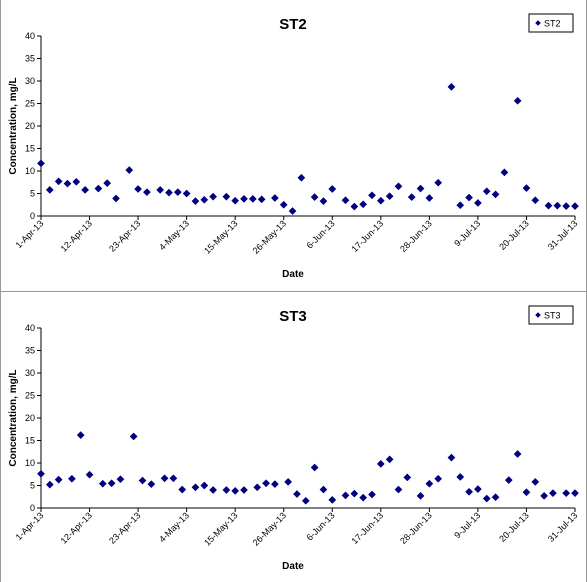 The height and width of the screenshot is (582, 587). What do you see at coordinates (551, 315) in the screenshot?
I see `legend: ST3` at bounding box center [551, 315].